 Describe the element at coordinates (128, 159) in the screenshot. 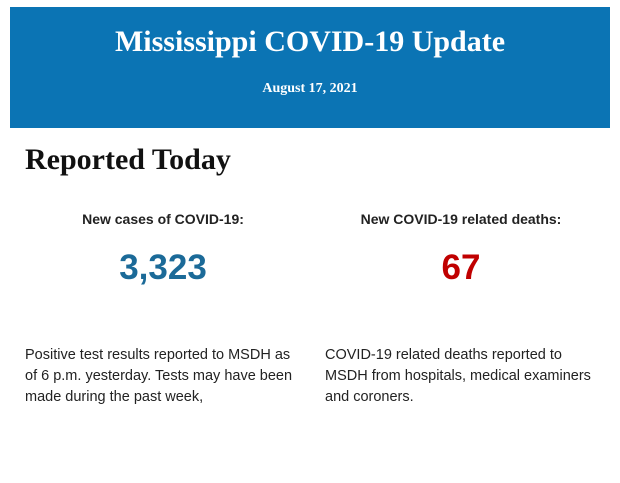

I see `section-heading: Reported Today` at that location.